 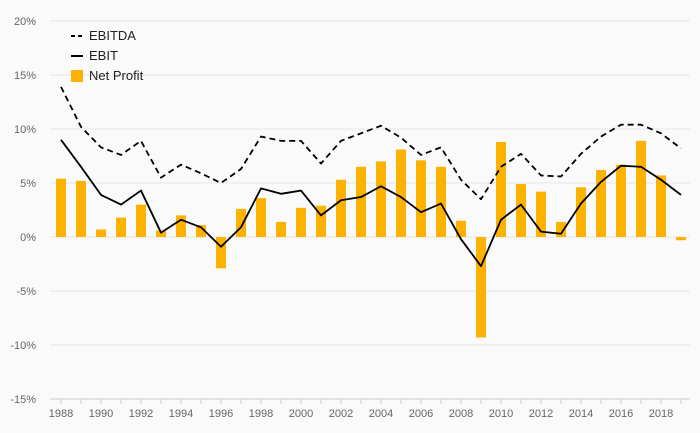 What do you see at coordinates (301, 414) in the screenshot?
I see `x-tick-label: 2000` at bounding box center [301, 414].